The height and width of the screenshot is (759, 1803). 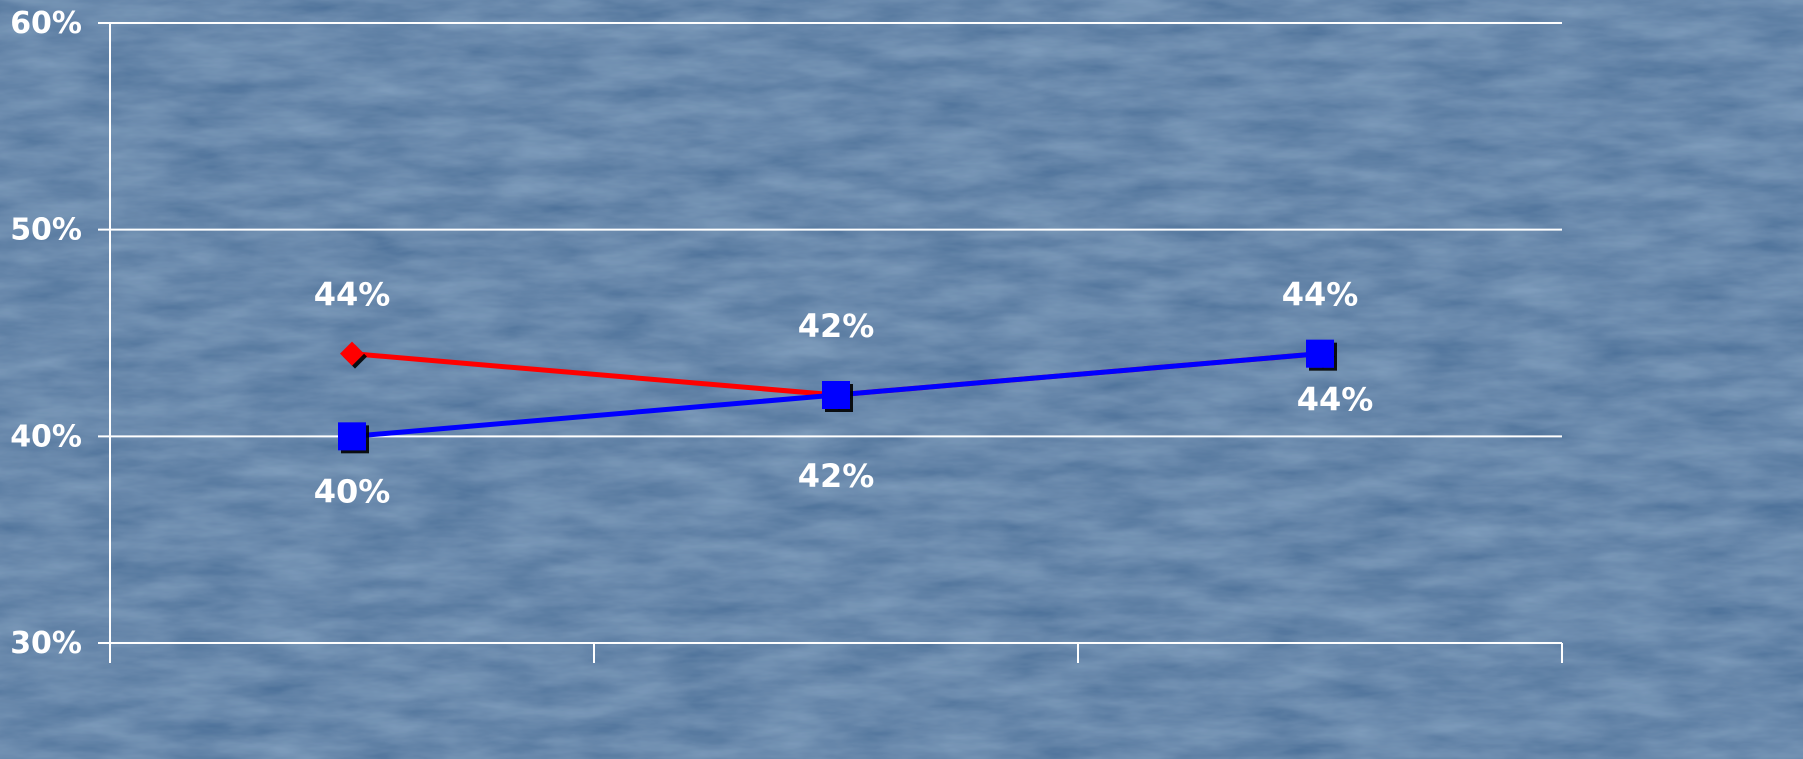 I want to click on y-tick-label: 60%, so click(x=46, y=23).